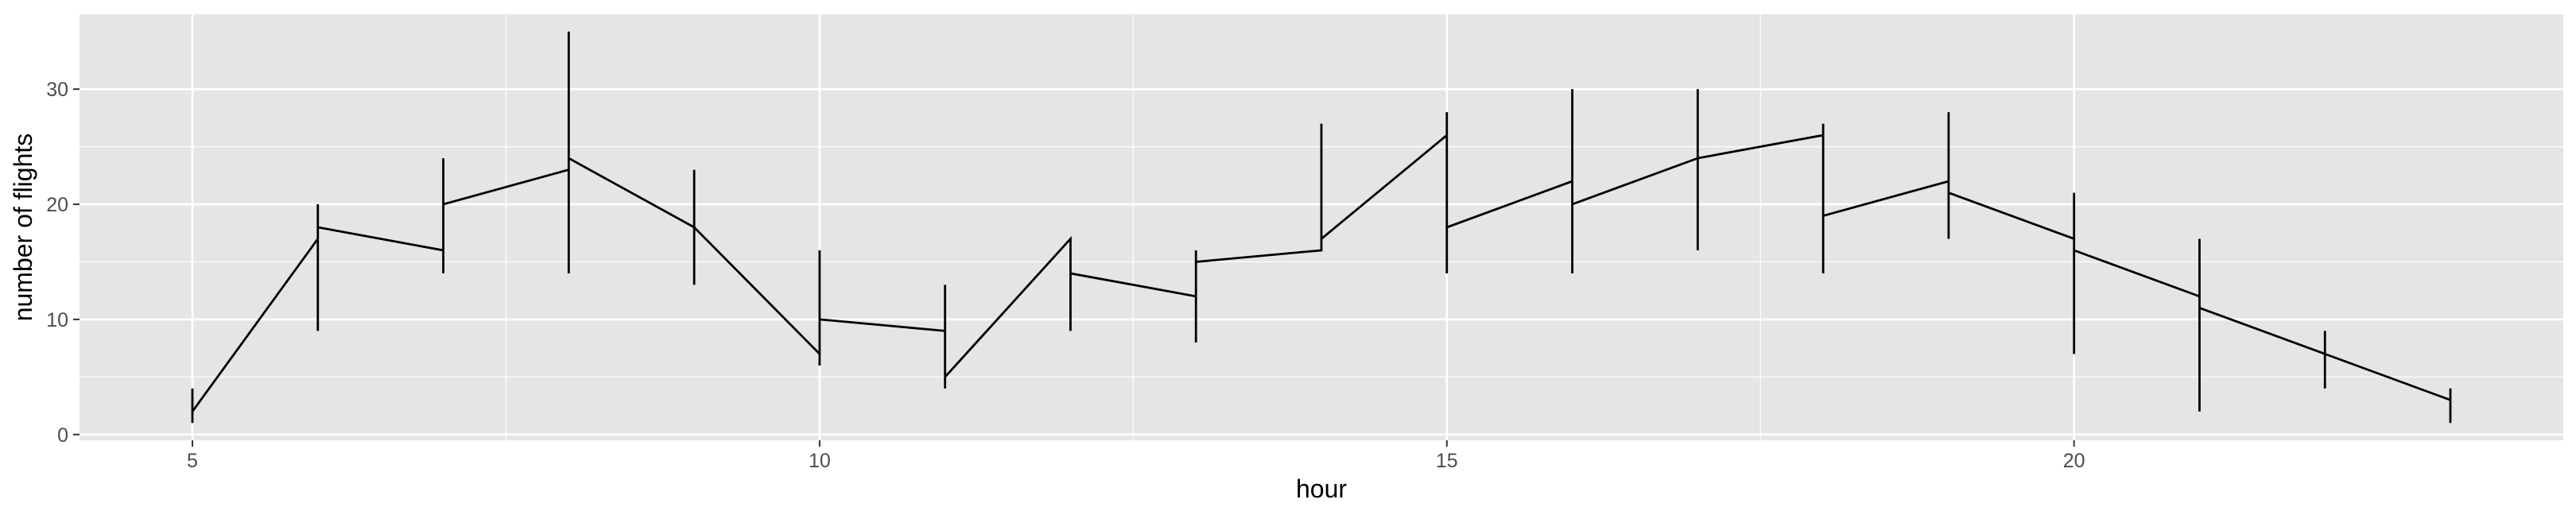  I want to click on y-tick-label: 10, so click(57, 320).